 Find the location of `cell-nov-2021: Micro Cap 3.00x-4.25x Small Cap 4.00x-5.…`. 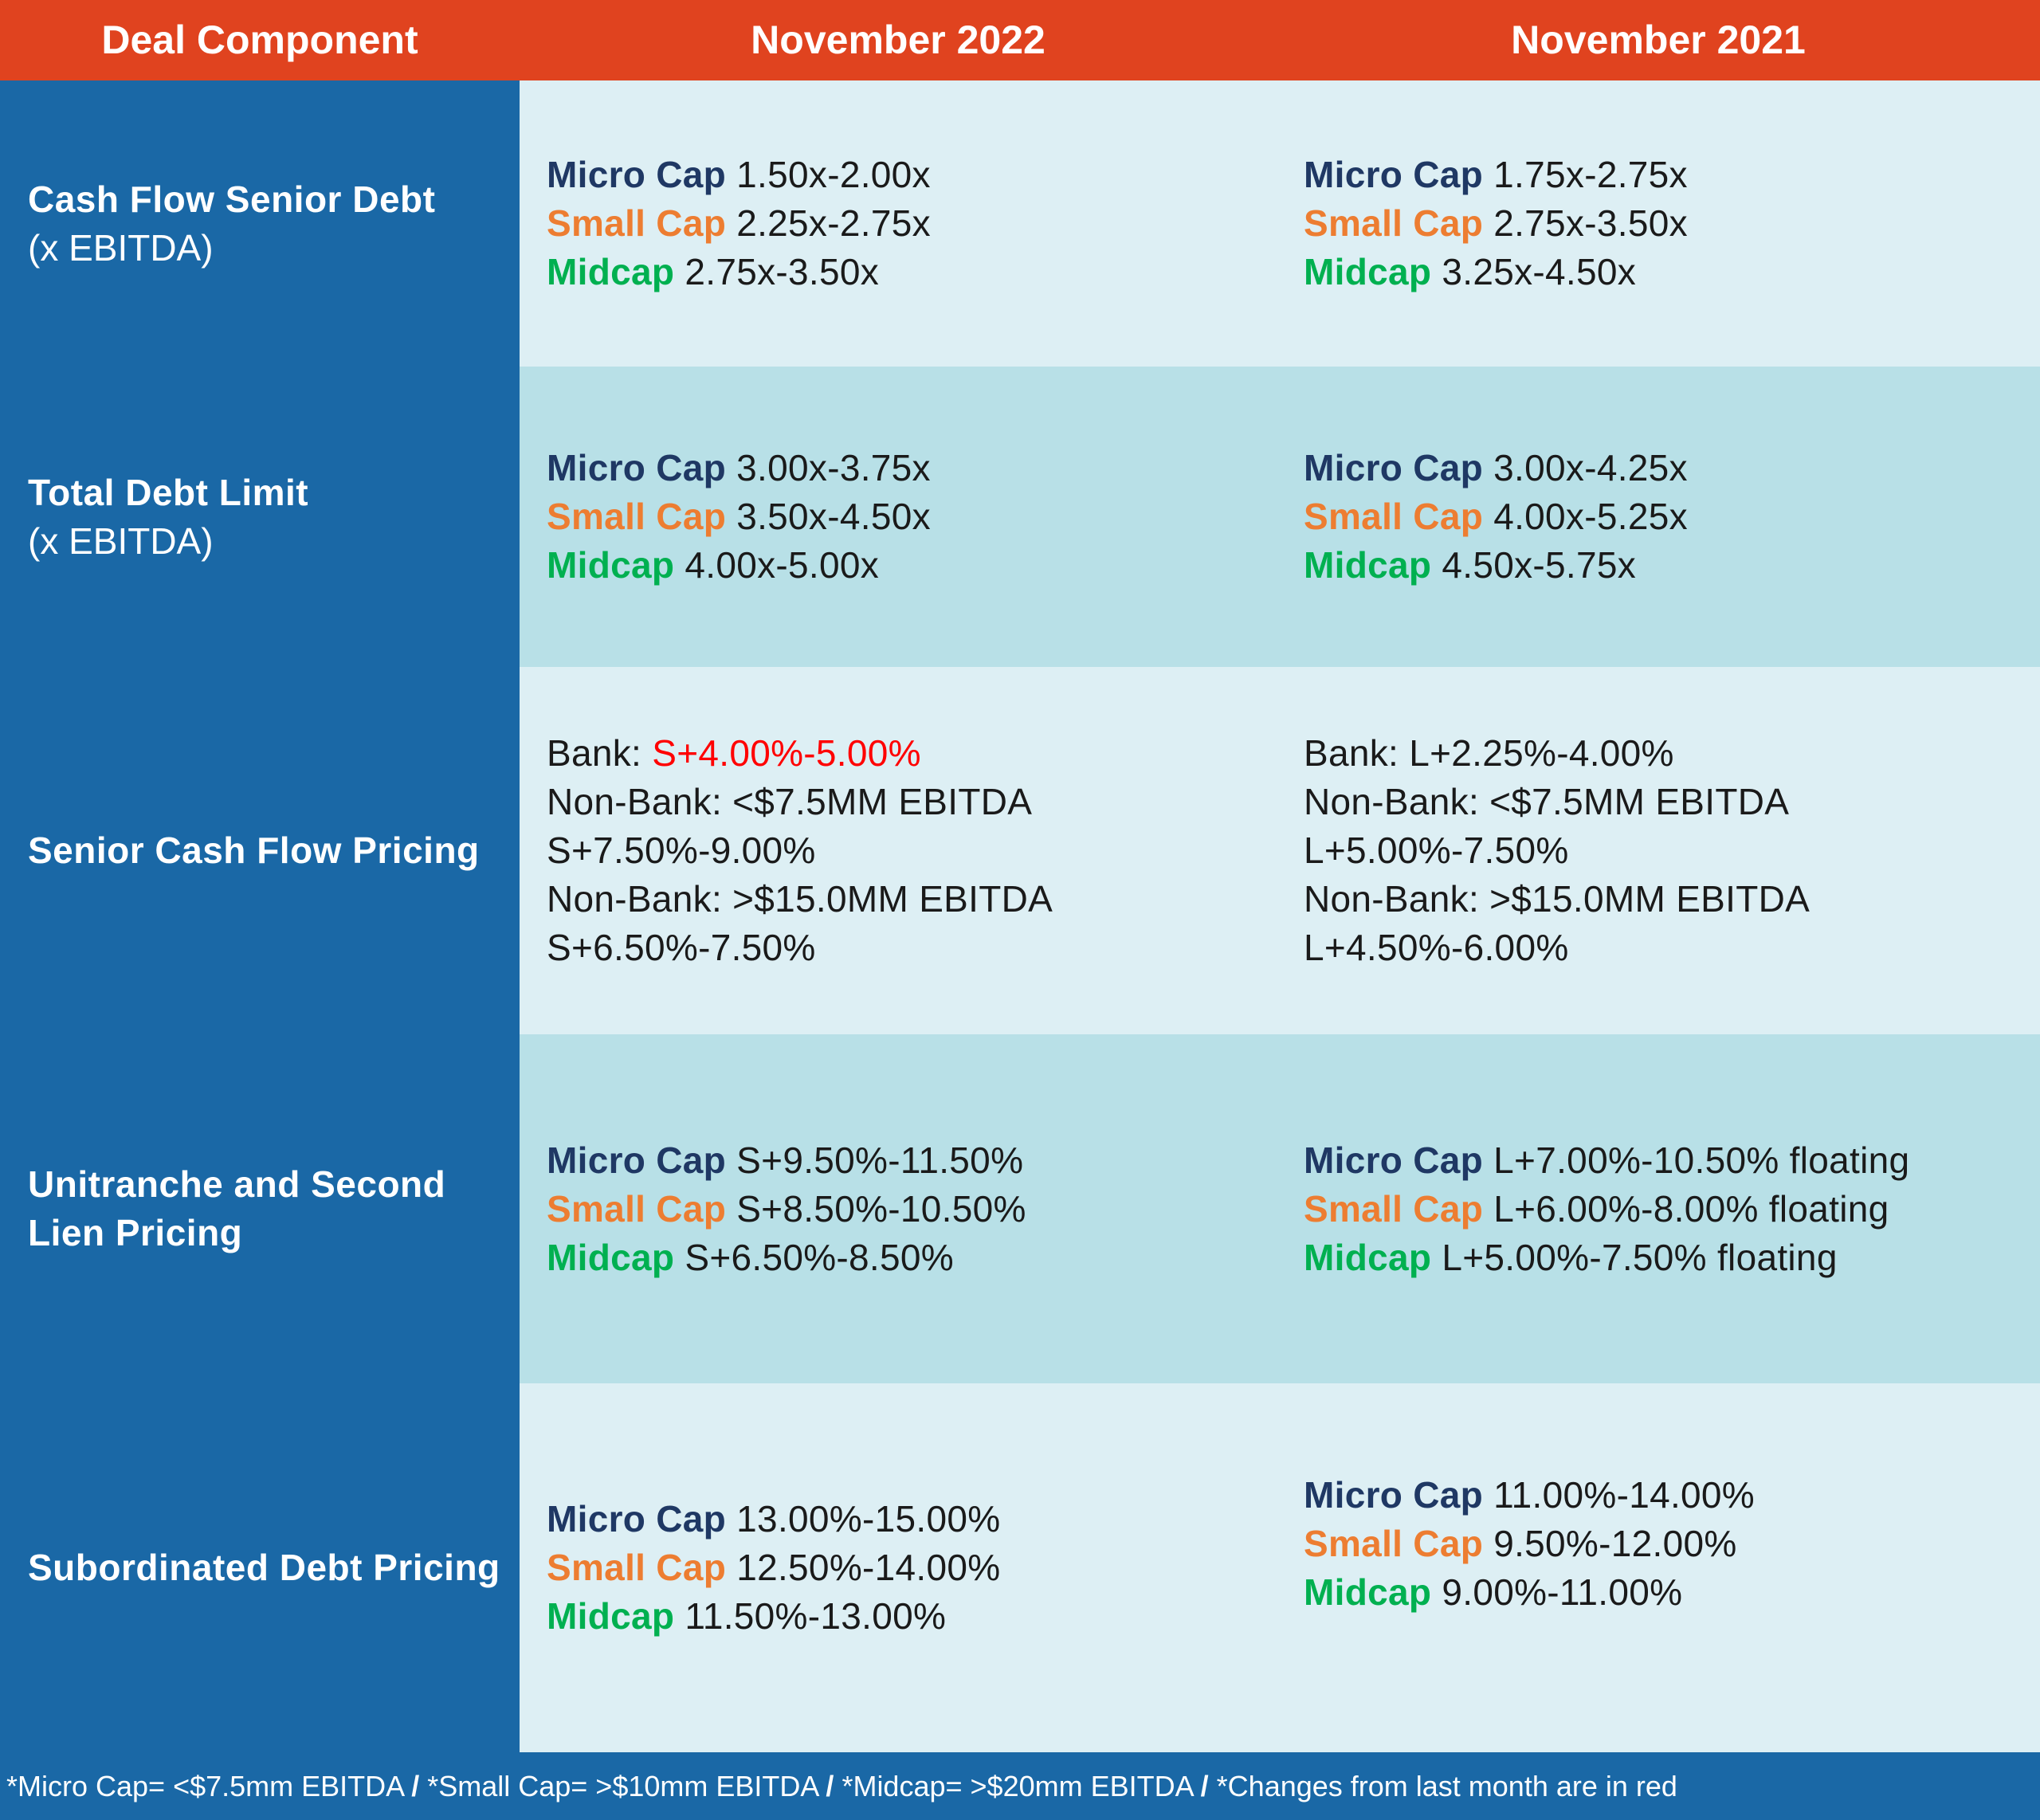

cell-nov-2021: Micro Cap 3.00x-4.25x Small Cap 4.00x-5.… is located at coordinates (1658, 517).